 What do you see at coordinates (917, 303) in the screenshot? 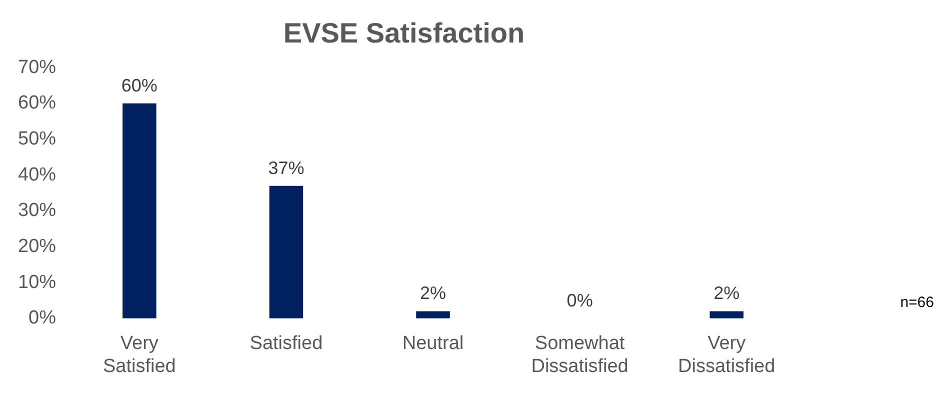
I see `text: n=66` at bounding box center [917, 303].